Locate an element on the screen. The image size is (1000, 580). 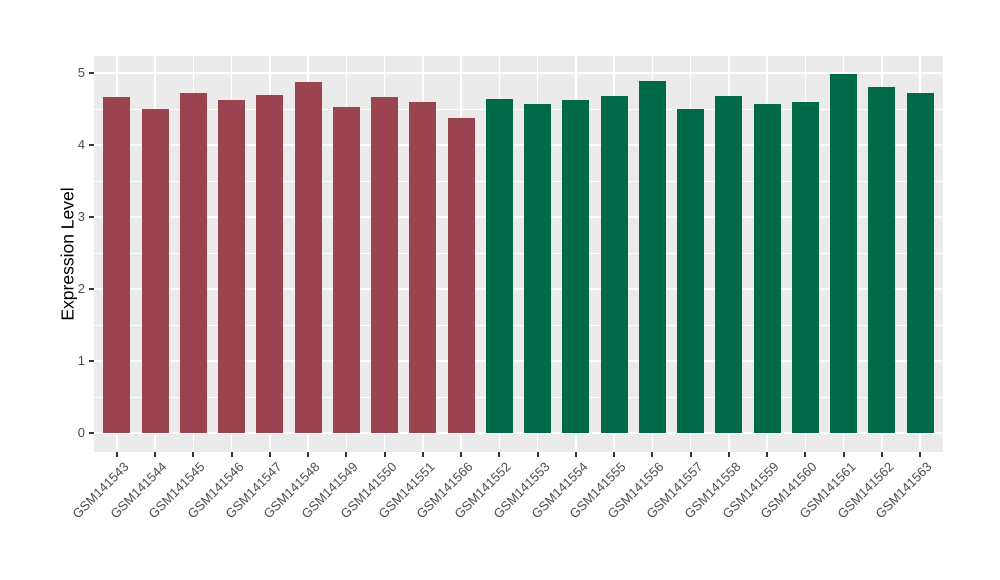
y-tick-label: 0 is located at coordinates (81, 432).